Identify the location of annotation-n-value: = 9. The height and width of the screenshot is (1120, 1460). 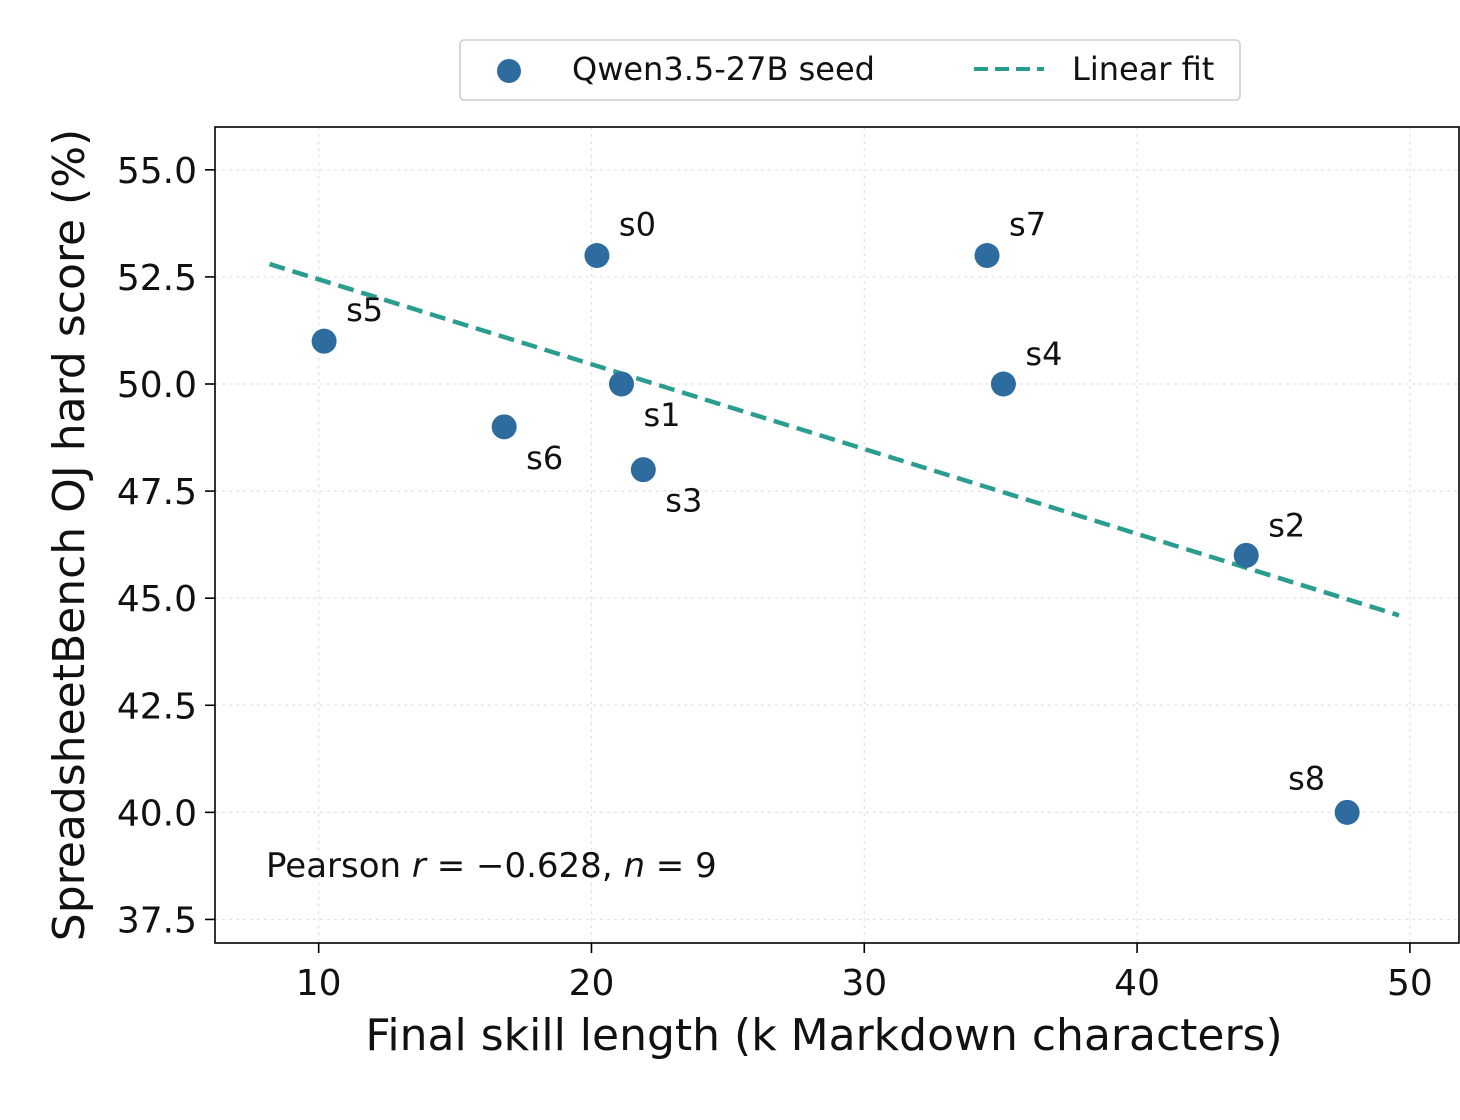
(681, 866).